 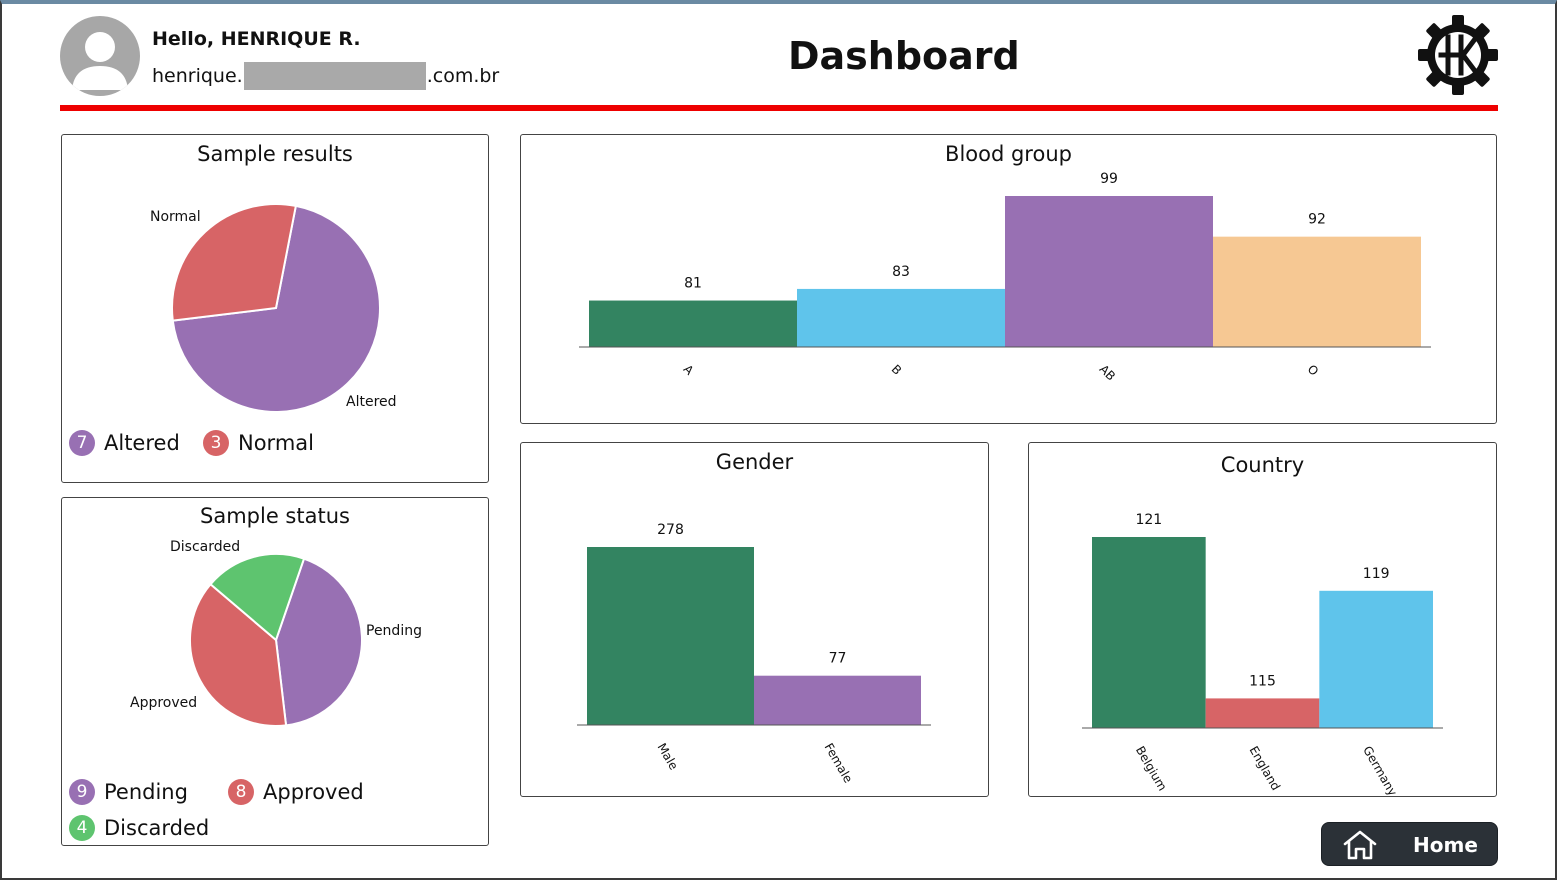 What do you see at coordinates (1262, 465) in the screenshot?
I see `country-title: Country` at bounding box center [1262, 465].